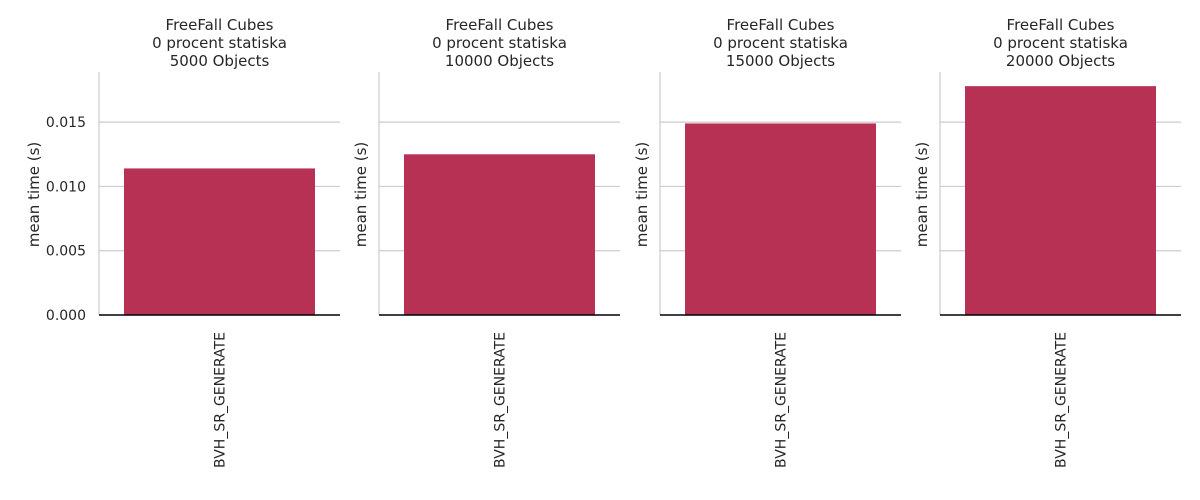 This screenshot has height=500, width=1200. I want to click on panel-title-line-3: 20000 Objects, so click(1060, 61).